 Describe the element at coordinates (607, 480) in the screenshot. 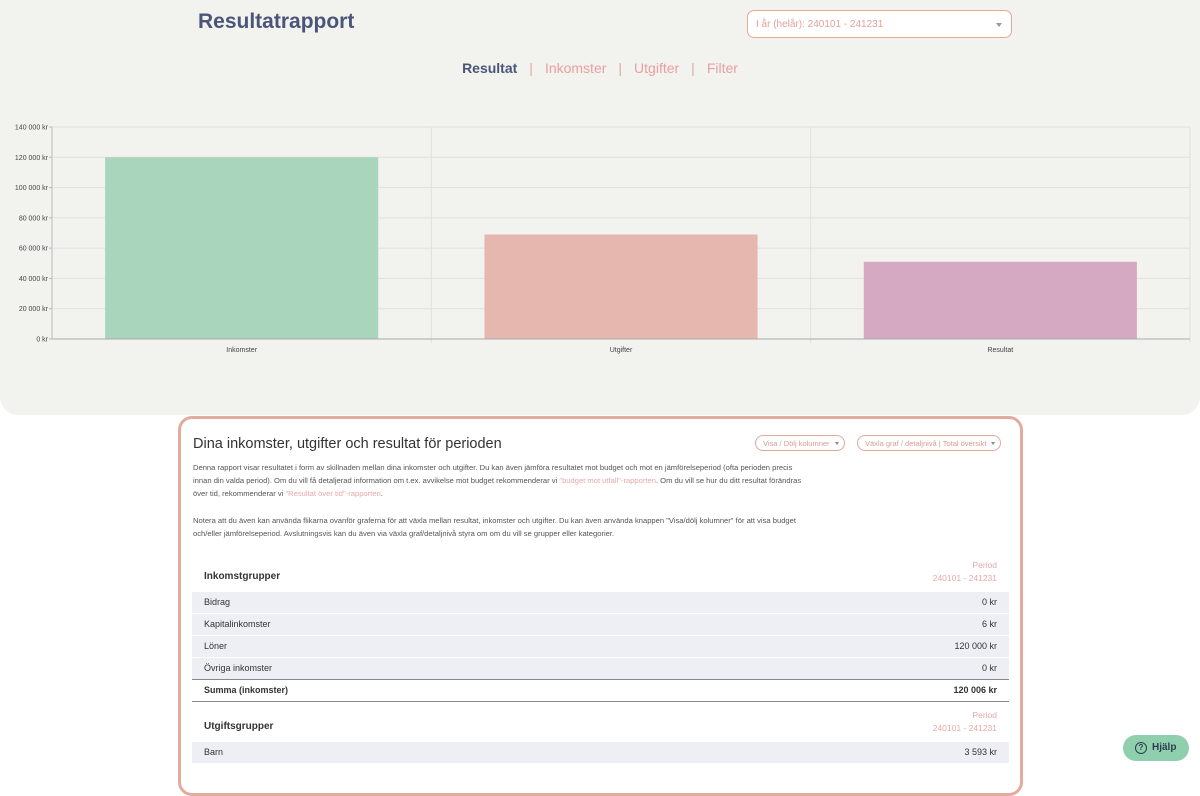

I see `link: "budget mot utfall"-rapporten` at that location.